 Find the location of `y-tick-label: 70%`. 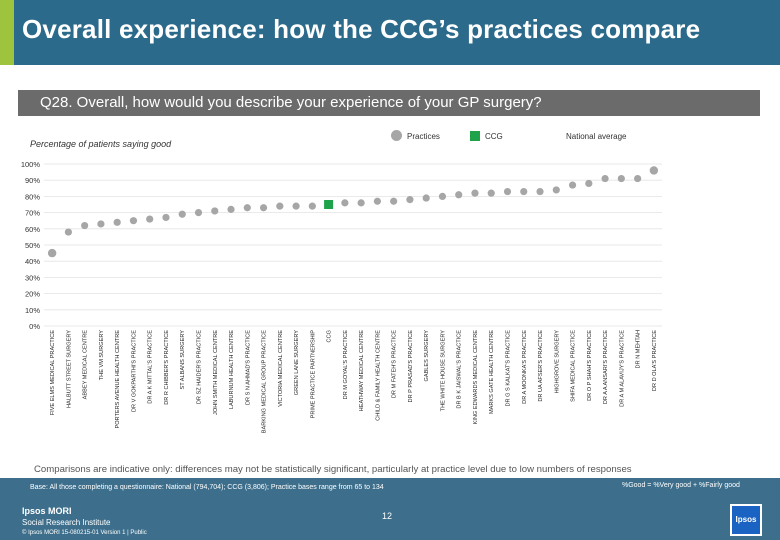

y-tick-label: 70% is located at coordinates (32, 213).